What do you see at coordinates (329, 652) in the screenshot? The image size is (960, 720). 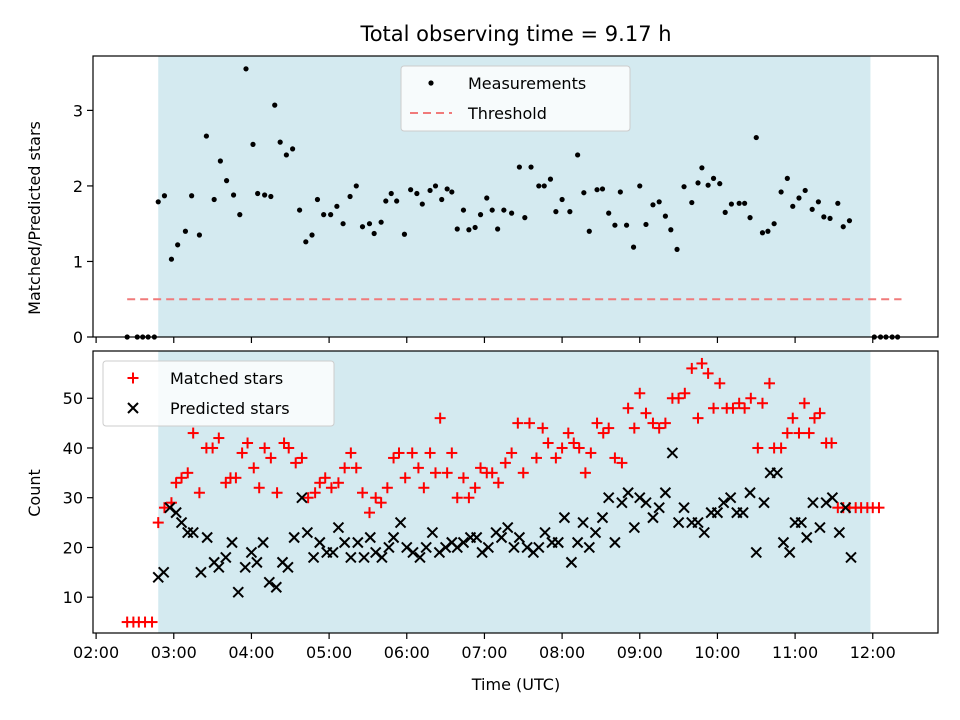 I see `x-tick-label: 05:00` at bounding box center [329, 652].